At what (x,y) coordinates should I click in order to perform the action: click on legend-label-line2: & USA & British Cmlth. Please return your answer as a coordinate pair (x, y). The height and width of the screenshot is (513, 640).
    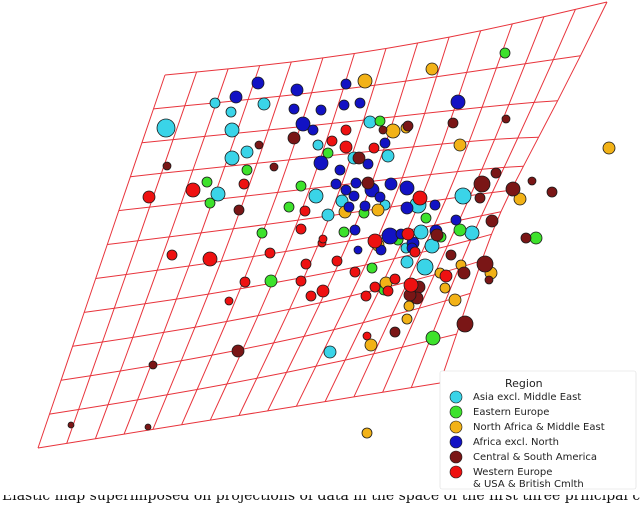
    Looking at the image, I should click on (528, 484).